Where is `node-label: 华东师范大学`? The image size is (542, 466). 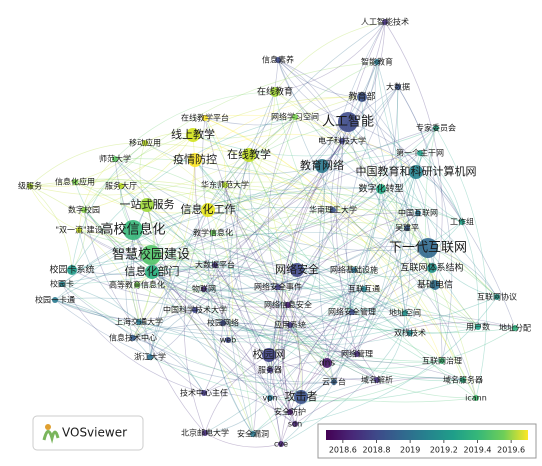
node-label: 华东师范大学 is located at coordinates (225, 185).